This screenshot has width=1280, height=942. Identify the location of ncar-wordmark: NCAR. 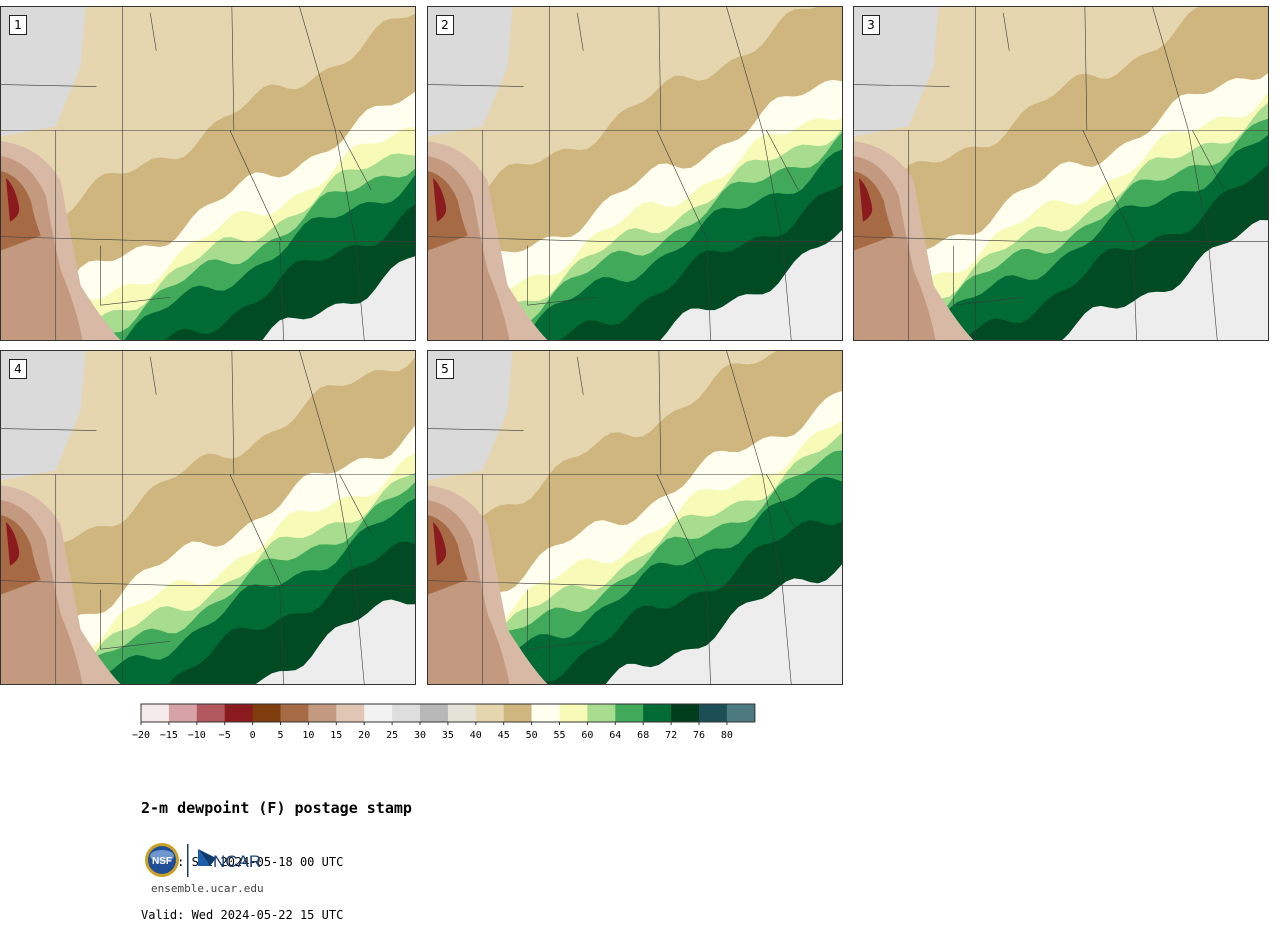
(237, 861).